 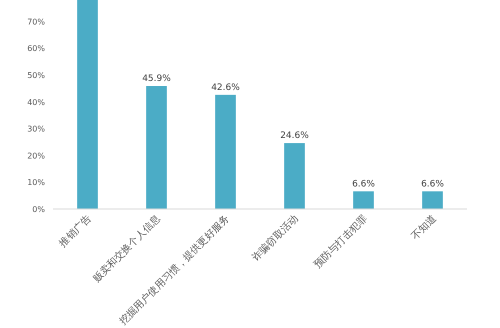 What do you see at coordinates (75, 231) in the screenshot?
I see `x-tick-label: 推销广告` at bounding box center [75, 231].